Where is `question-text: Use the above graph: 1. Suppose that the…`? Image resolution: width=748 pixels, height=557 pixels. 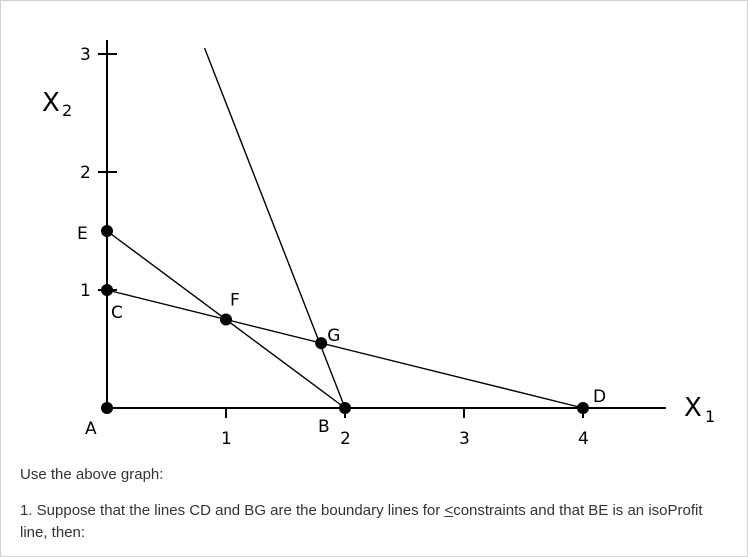 question-text: Use the above graph: 1. Suppose that the… is located at coordinates (365, 504).